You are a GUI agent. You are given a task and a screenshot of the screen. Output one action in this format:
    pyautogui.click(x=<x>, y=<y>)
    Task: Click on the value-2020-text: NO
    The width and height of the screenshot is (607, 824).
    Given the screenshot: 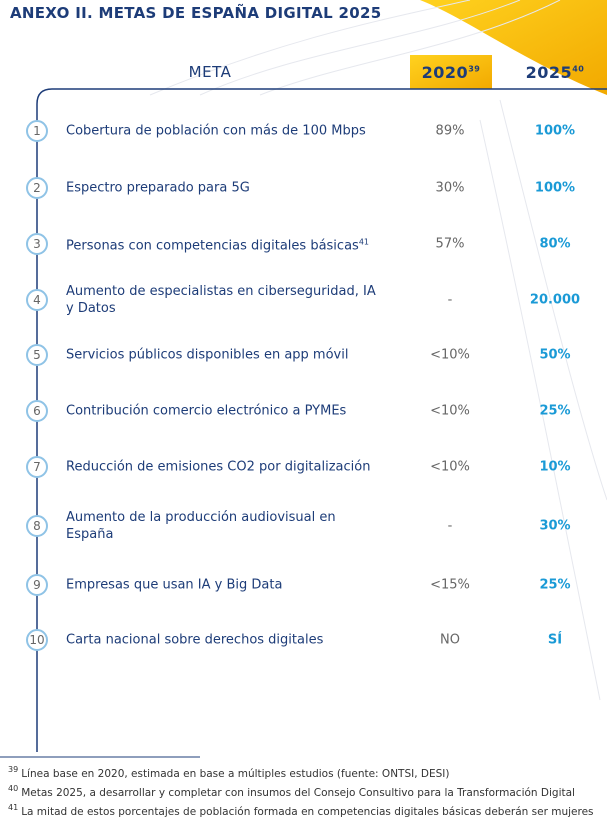 What is the action you would take?
    pyautogui.click(x=450, y=640)
    